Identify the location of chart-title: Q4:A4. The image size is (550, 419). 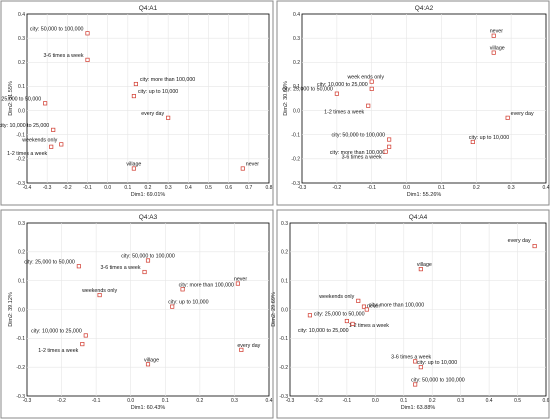
(418, 217).